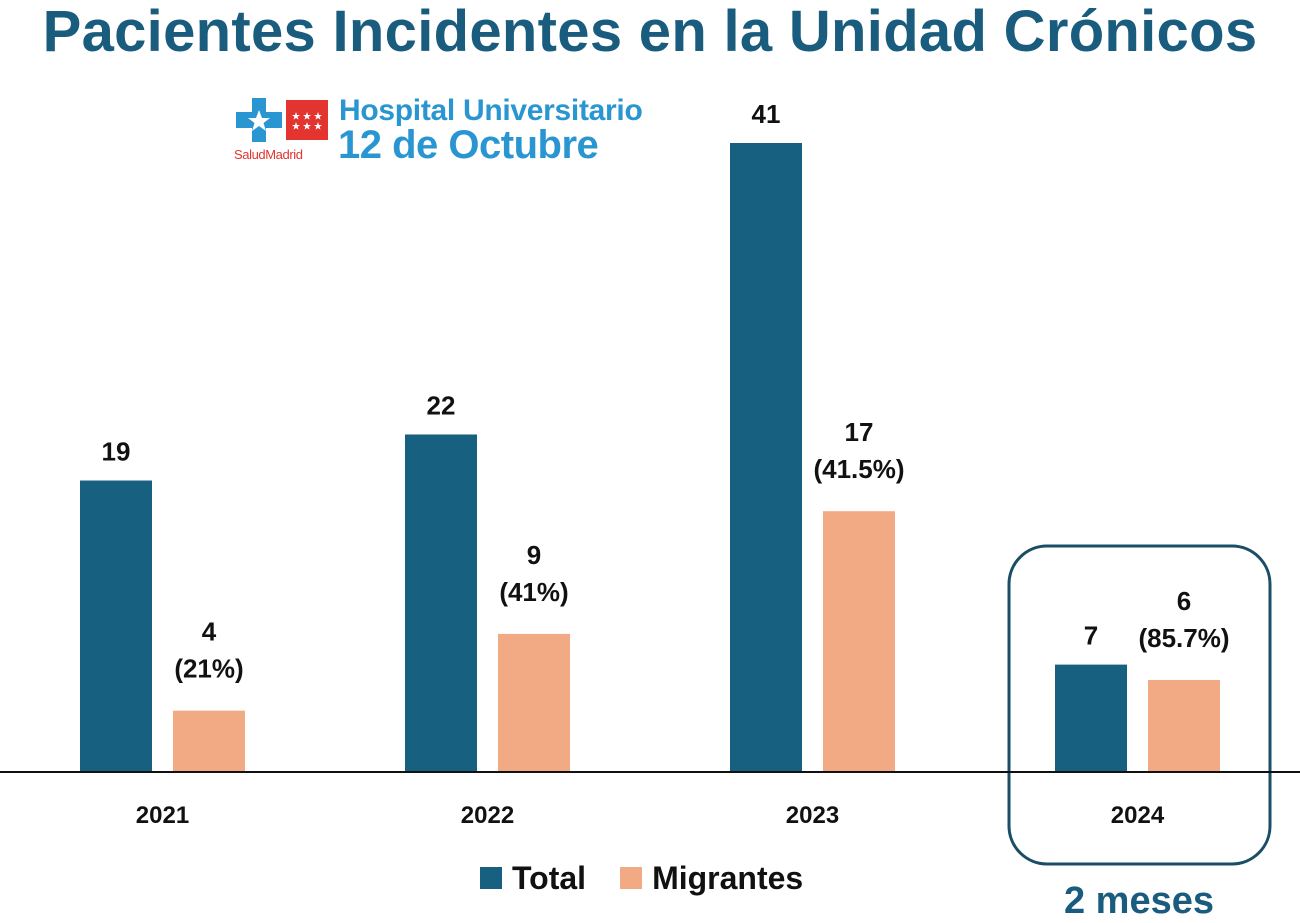 The image size is (1300, 923). What do you see at coordinates (766, 457) in the screenshot?
I see `bar-total-2023` at bounding box center [766, 457].